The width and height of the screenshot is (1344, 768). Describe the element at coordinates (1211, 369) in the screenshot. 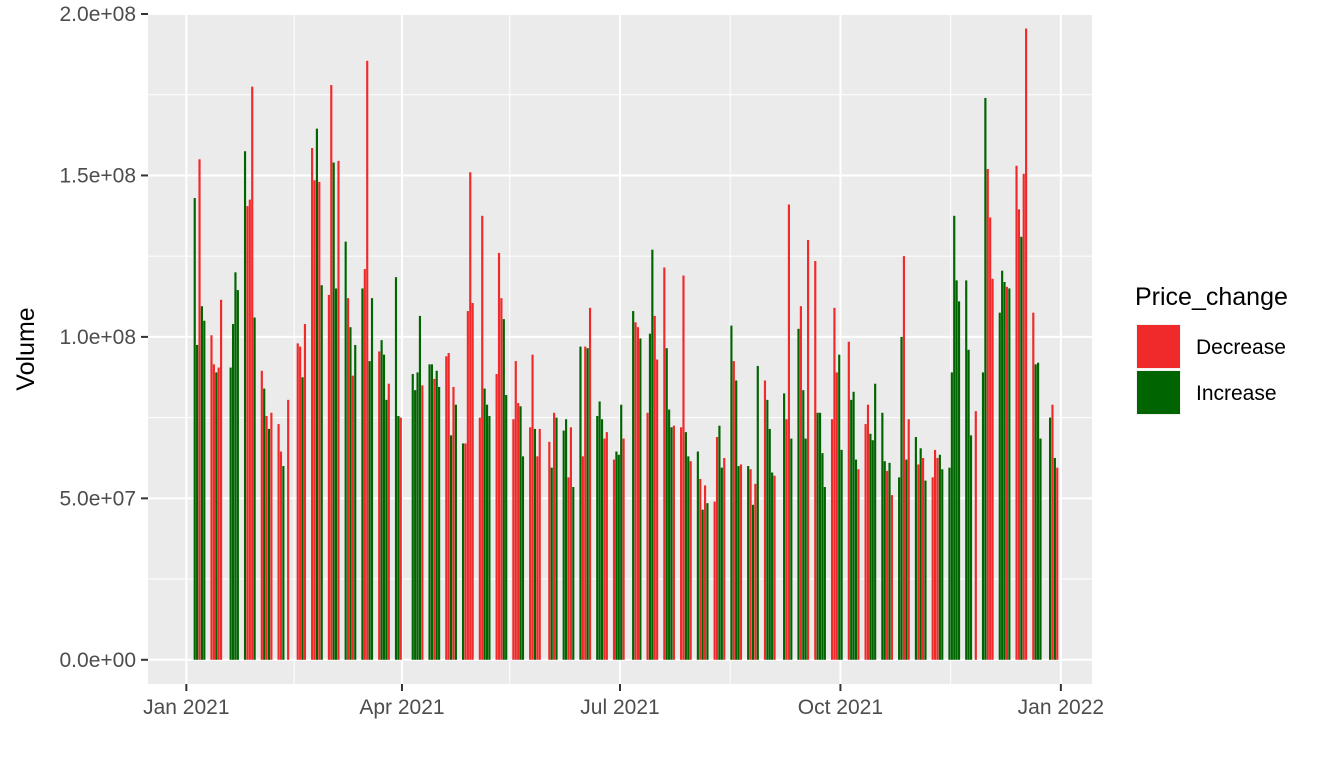

I see `legend-items: Decrease Increase` at that location.